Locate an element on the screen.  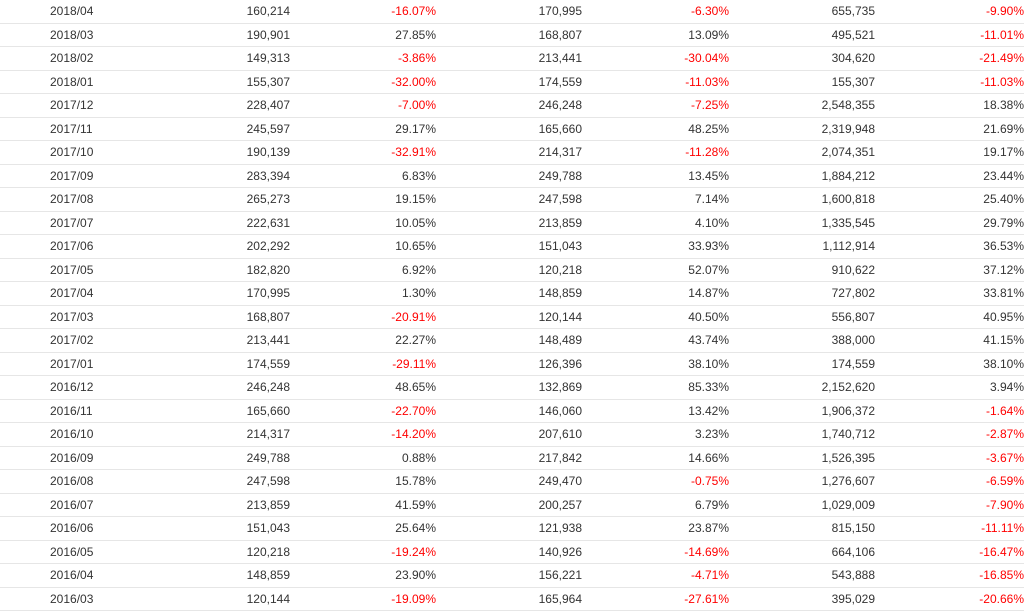
value-a-cell: 160,214 is located at coordinates (195, 12).